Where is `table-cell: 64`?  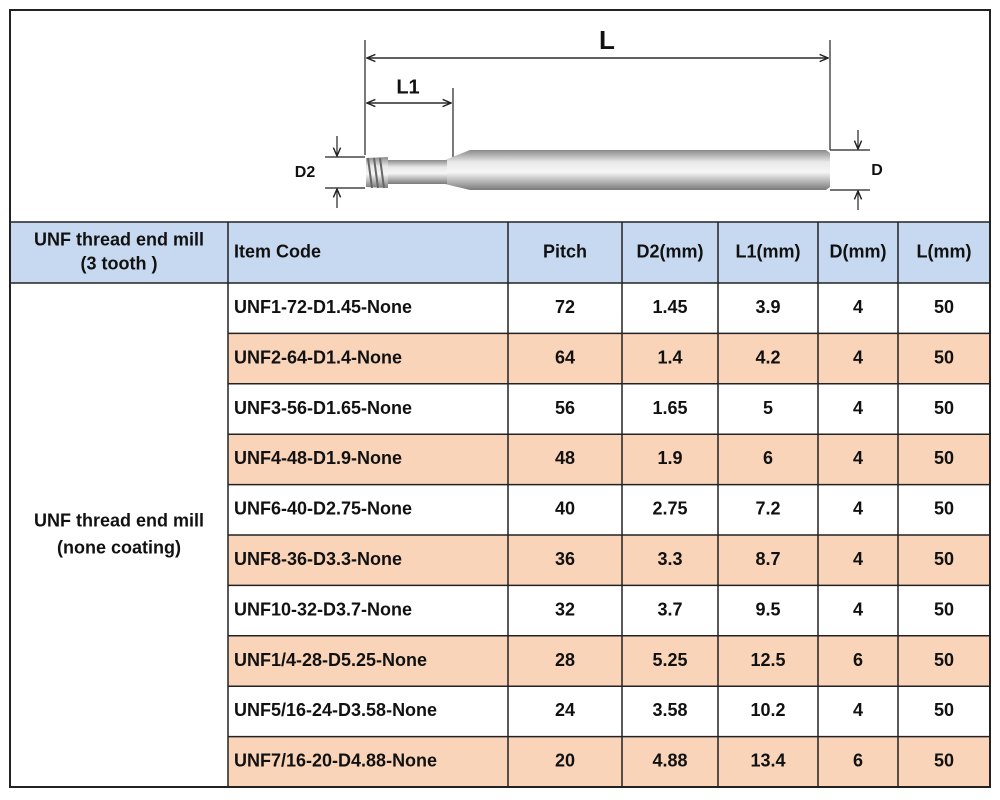
table-cell: 64 is located at coordinates (565, 357).